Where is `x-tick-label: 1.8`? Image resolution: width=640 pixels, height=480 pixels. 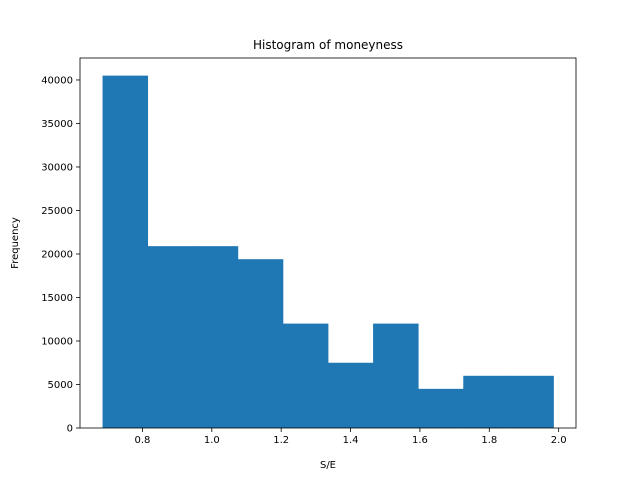 x-tick-label: 1.8 is located at coordinates (489, 440).